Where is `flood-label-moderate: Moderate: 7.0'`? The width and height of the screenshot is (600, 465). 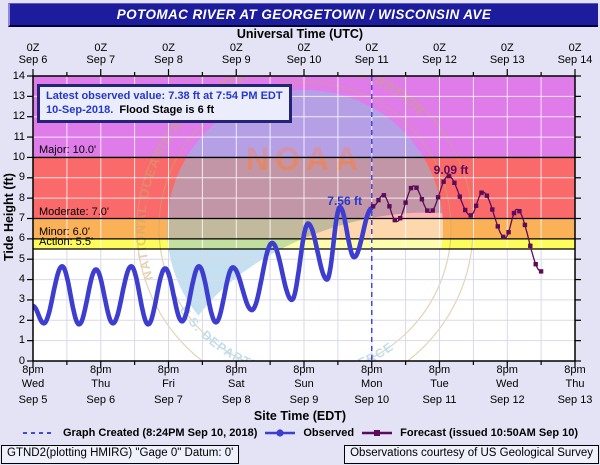
flood-label-moderate: Moderate: 7.0' is located at coordinates (74, 211).